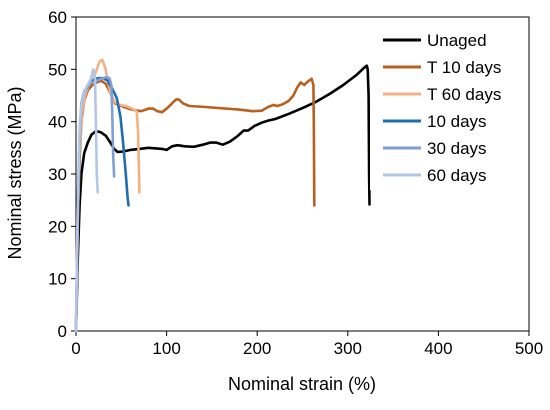  I want to click on x-axis-title: Nominal strain (%), so click(302, 384).